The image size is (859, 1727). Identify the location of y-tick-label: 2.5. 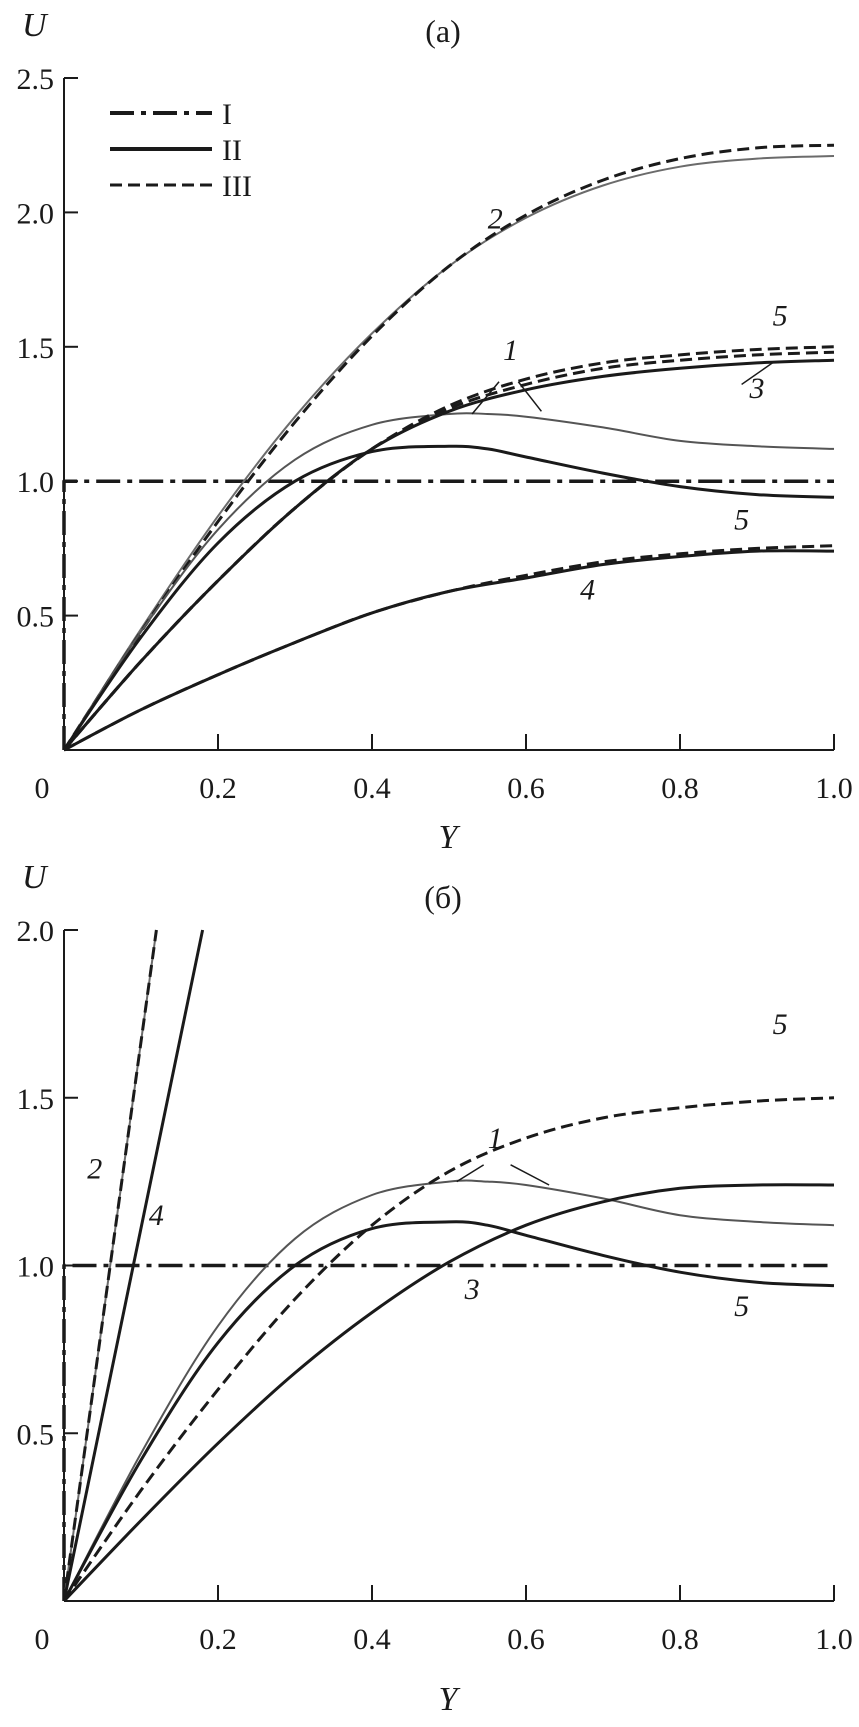
(36, 79).